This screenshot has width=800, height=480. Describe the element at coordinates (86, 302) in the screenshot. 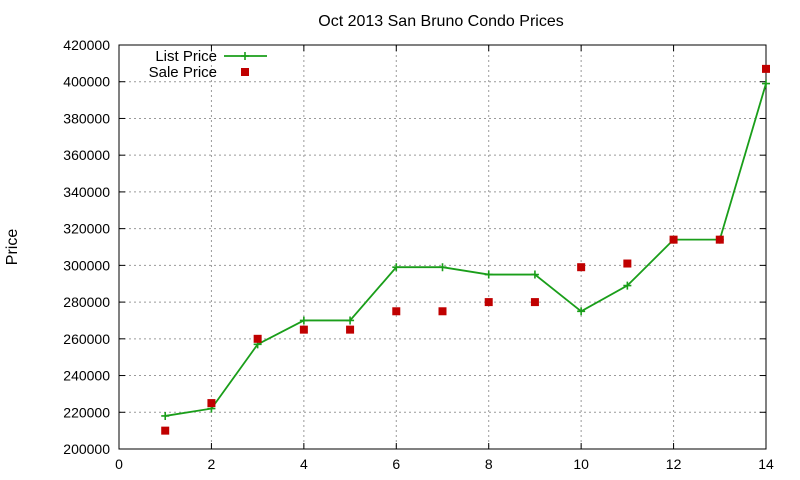

I see `y-tick-label: 280000` at that location.